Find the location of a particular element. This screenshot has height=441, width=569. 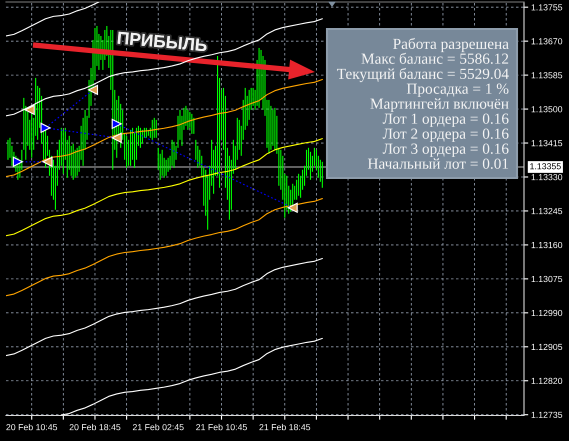

y-tick-label: 1.13415 is located at coordinates (547, 143).